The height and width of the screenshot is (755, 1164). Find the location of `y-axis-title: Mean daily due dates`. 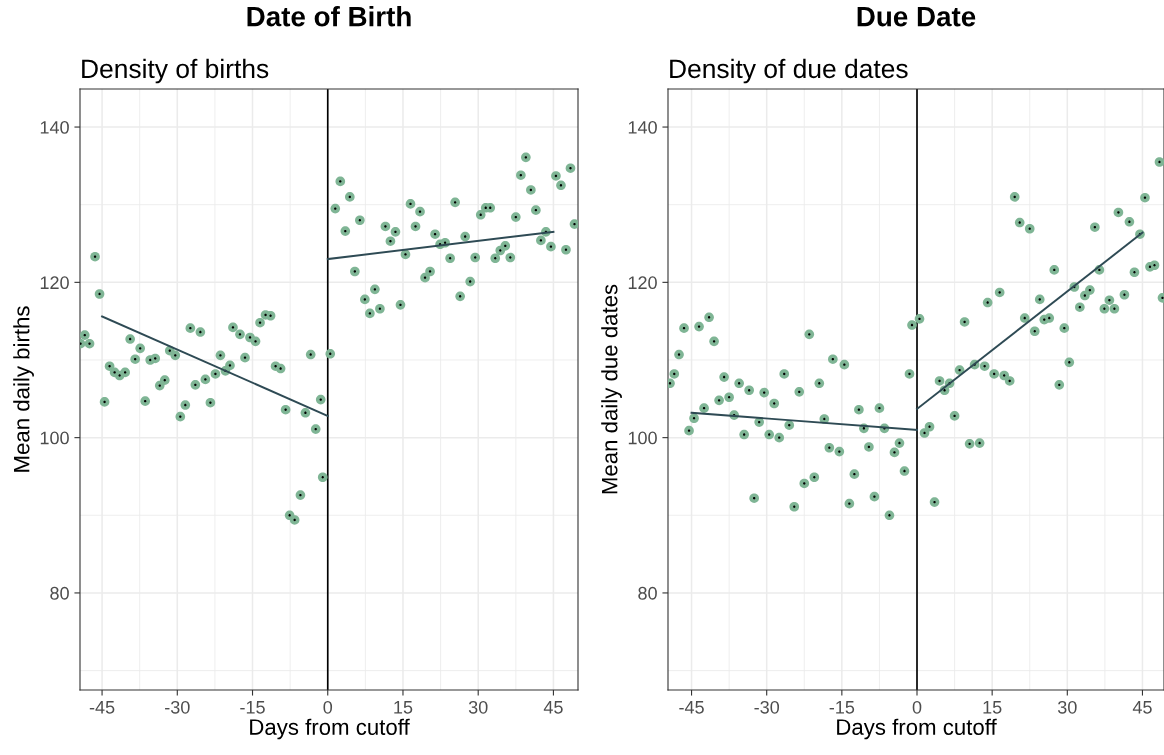

y-axis-title: Mean daily due dates is located at coordinates (611, 389).